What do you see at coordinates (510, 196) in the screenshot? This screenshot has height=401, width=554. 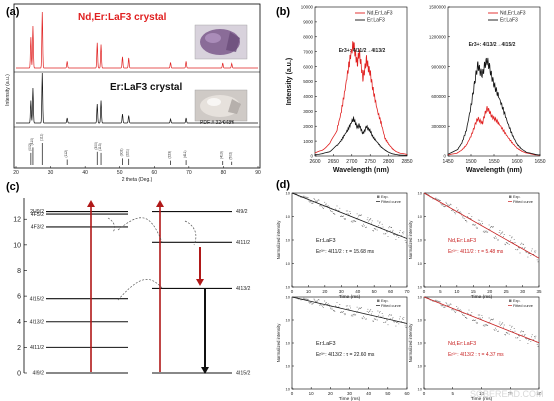 I see `d1-legend-exp-marker` at bounding box center [510, 196].